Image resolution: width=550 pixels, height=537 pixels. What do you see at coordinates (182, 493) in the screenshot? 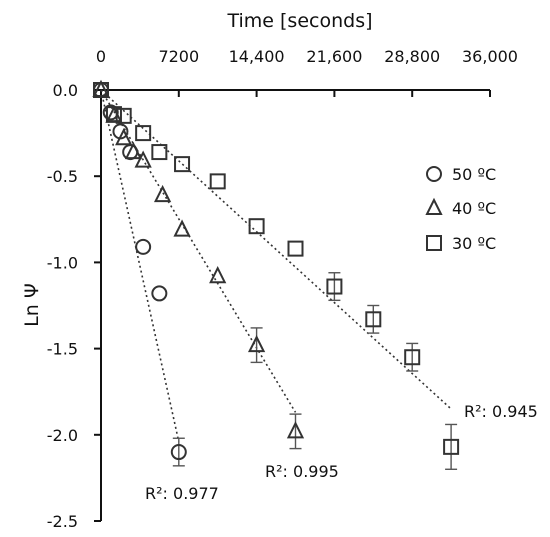
I see `r2-label-50c: R²: 0.977` at bounding box center [182, 493].